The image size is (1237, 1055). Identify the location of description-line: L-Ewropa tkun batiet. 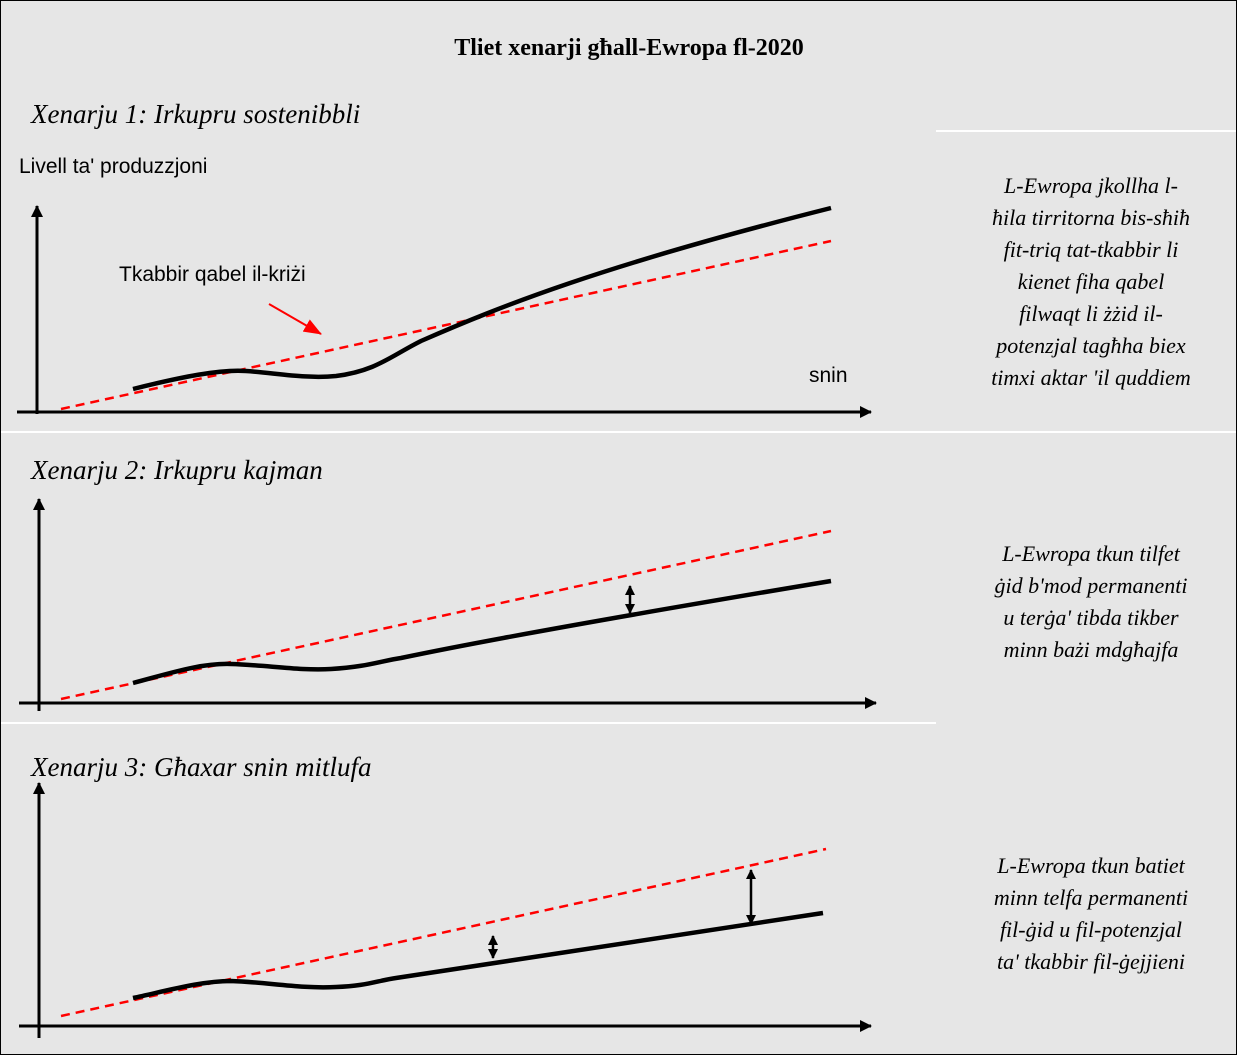
(1090, 865).